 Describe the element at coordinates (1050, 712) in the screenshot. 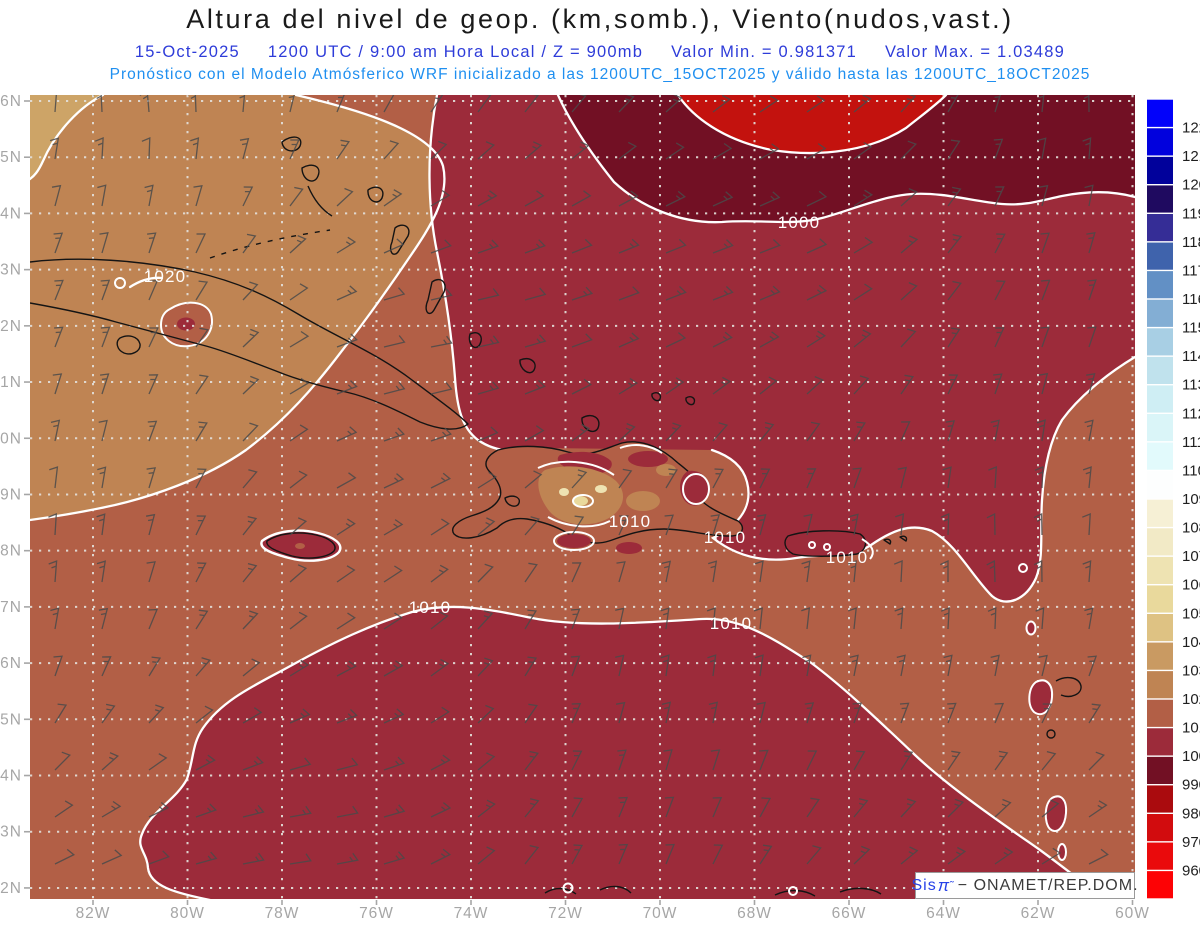

I see `lesser-antilles-islands` at that location.